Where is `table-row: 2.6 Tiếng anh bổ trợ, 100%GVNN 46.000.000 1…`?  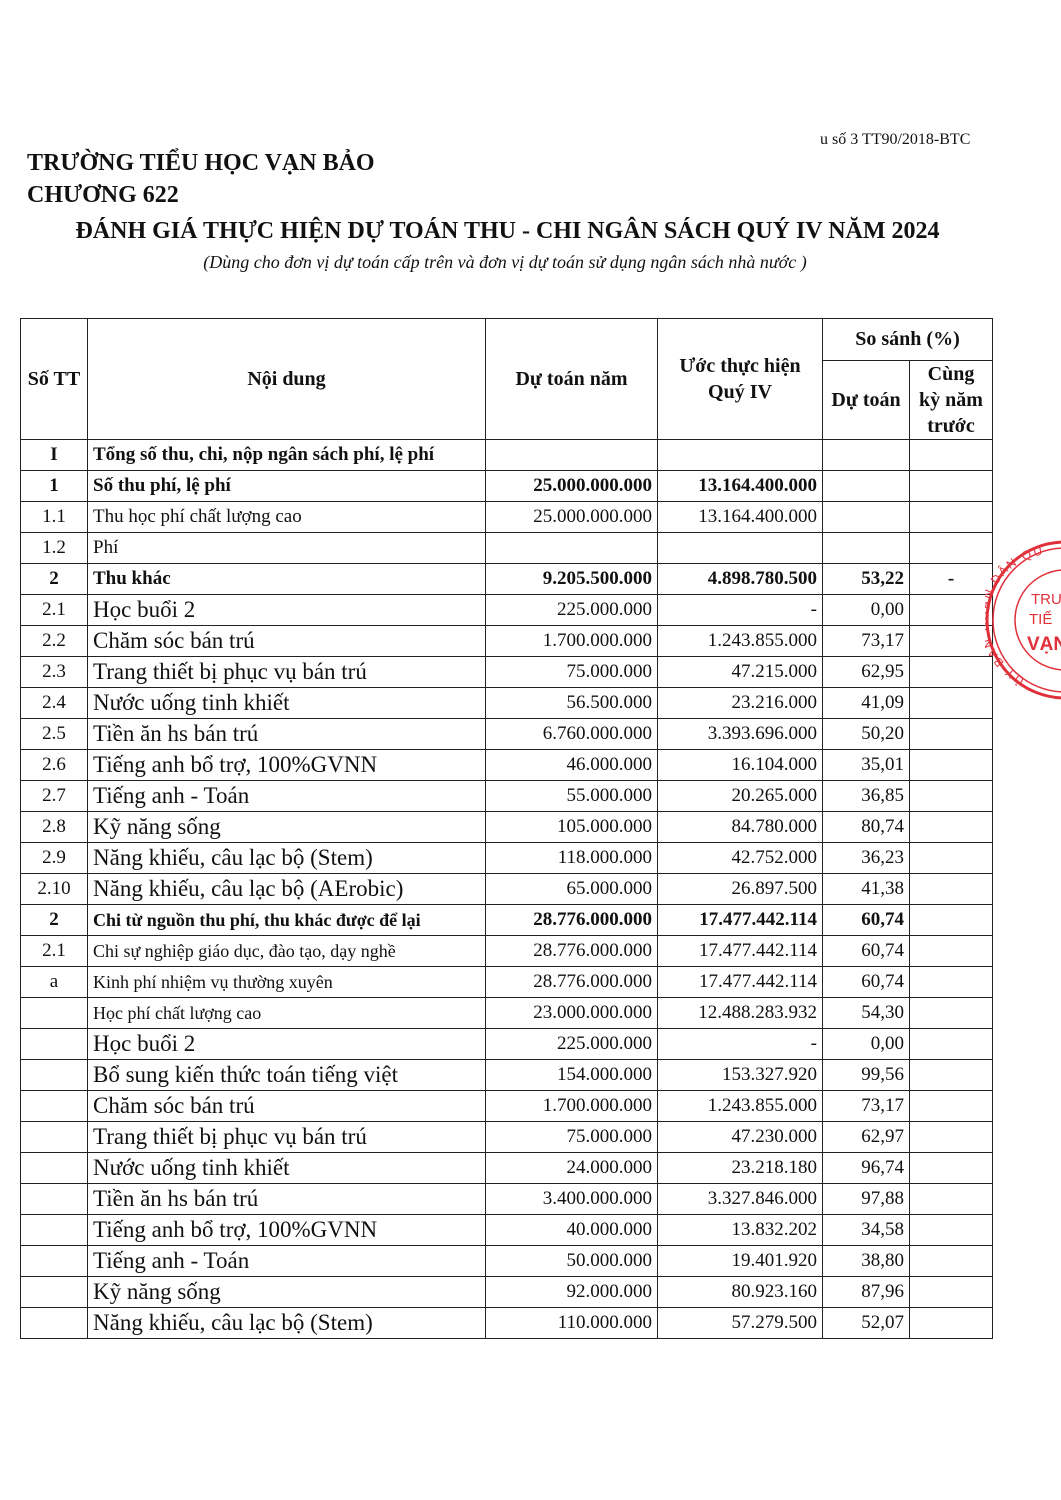
table-row: 2.6 Tiếng anh bổ trợ, 100%GVNN 46.000.000 1… is located at coordinates (507, 765).